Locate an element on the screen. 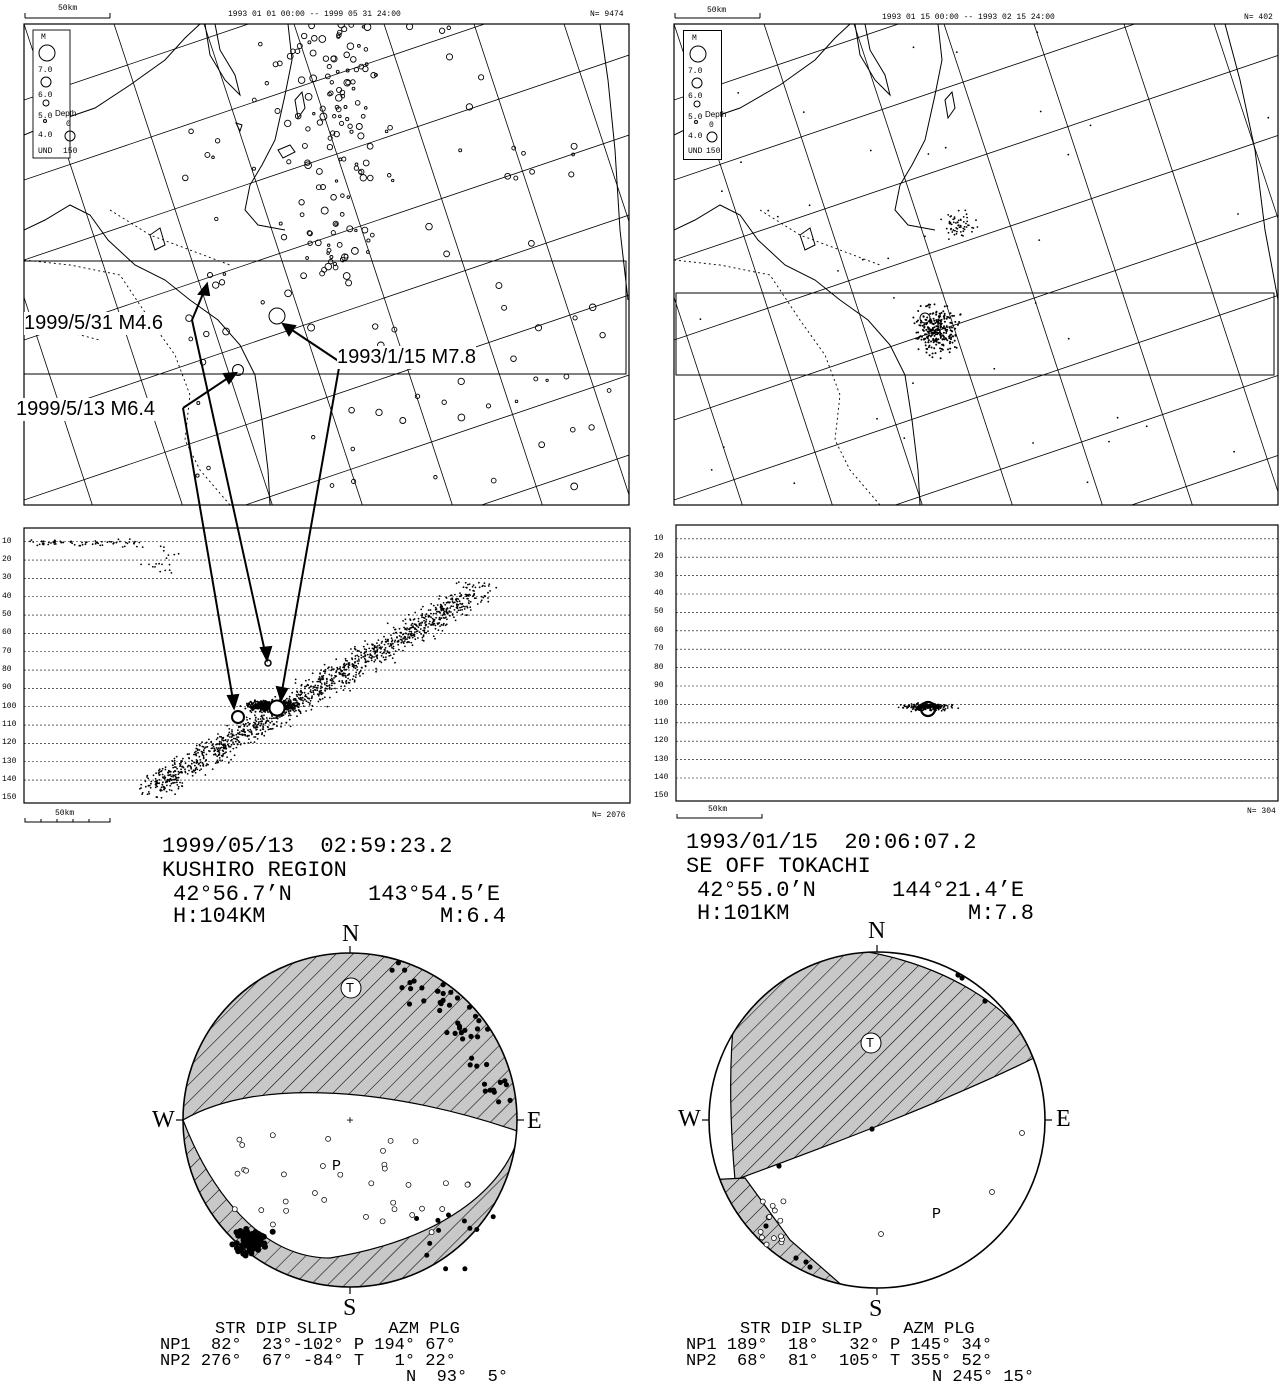 This screenshot has width=1287, height=1400. left-event-lon: 143°54.5’E is located at coordinates (434, 894).